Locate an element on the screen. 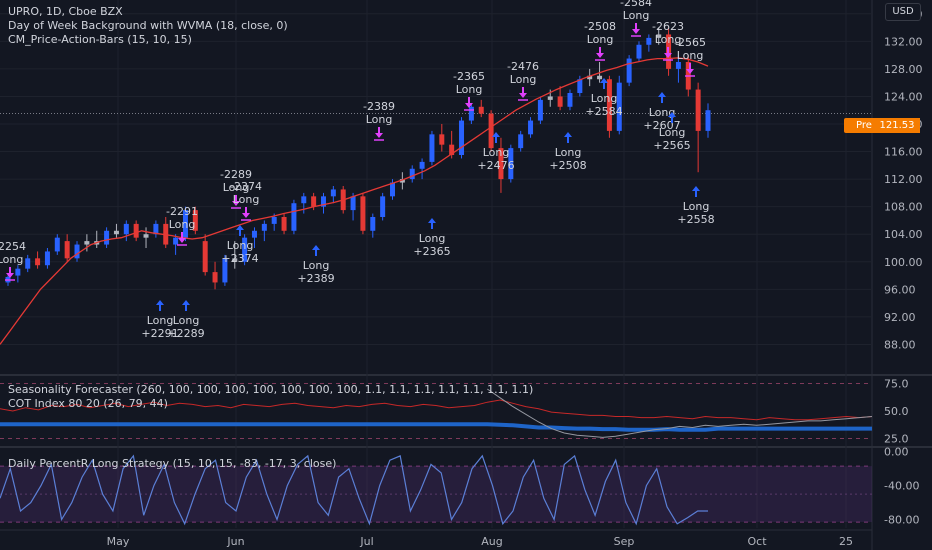  long-signal-value: +2291 is located at coordinates (159, 333).